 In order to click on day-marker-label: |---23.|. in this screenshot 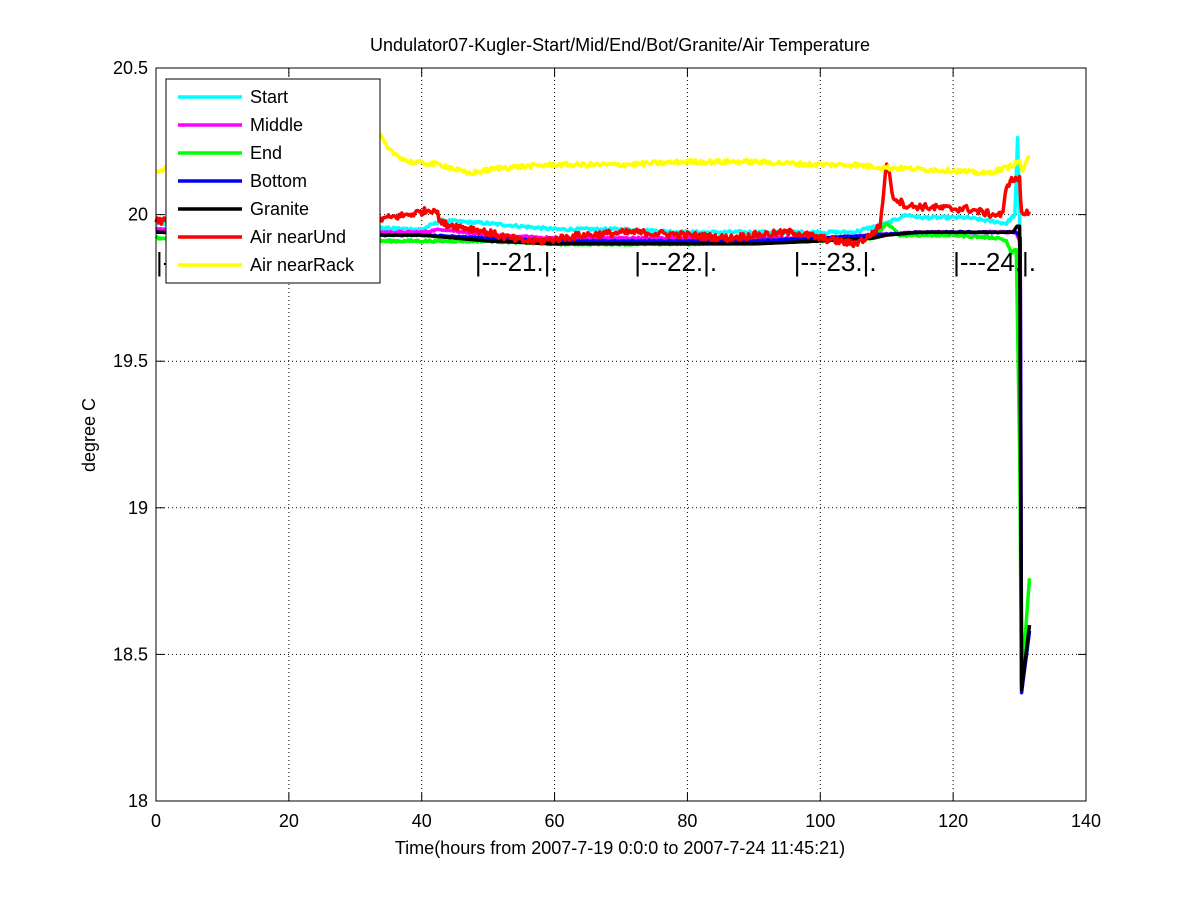, I will do `click(835, 262)`.